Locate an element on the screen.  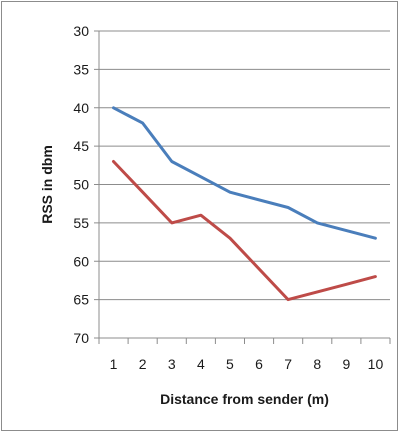
y-tick-label: 30 is located at coordinates (81, 31).